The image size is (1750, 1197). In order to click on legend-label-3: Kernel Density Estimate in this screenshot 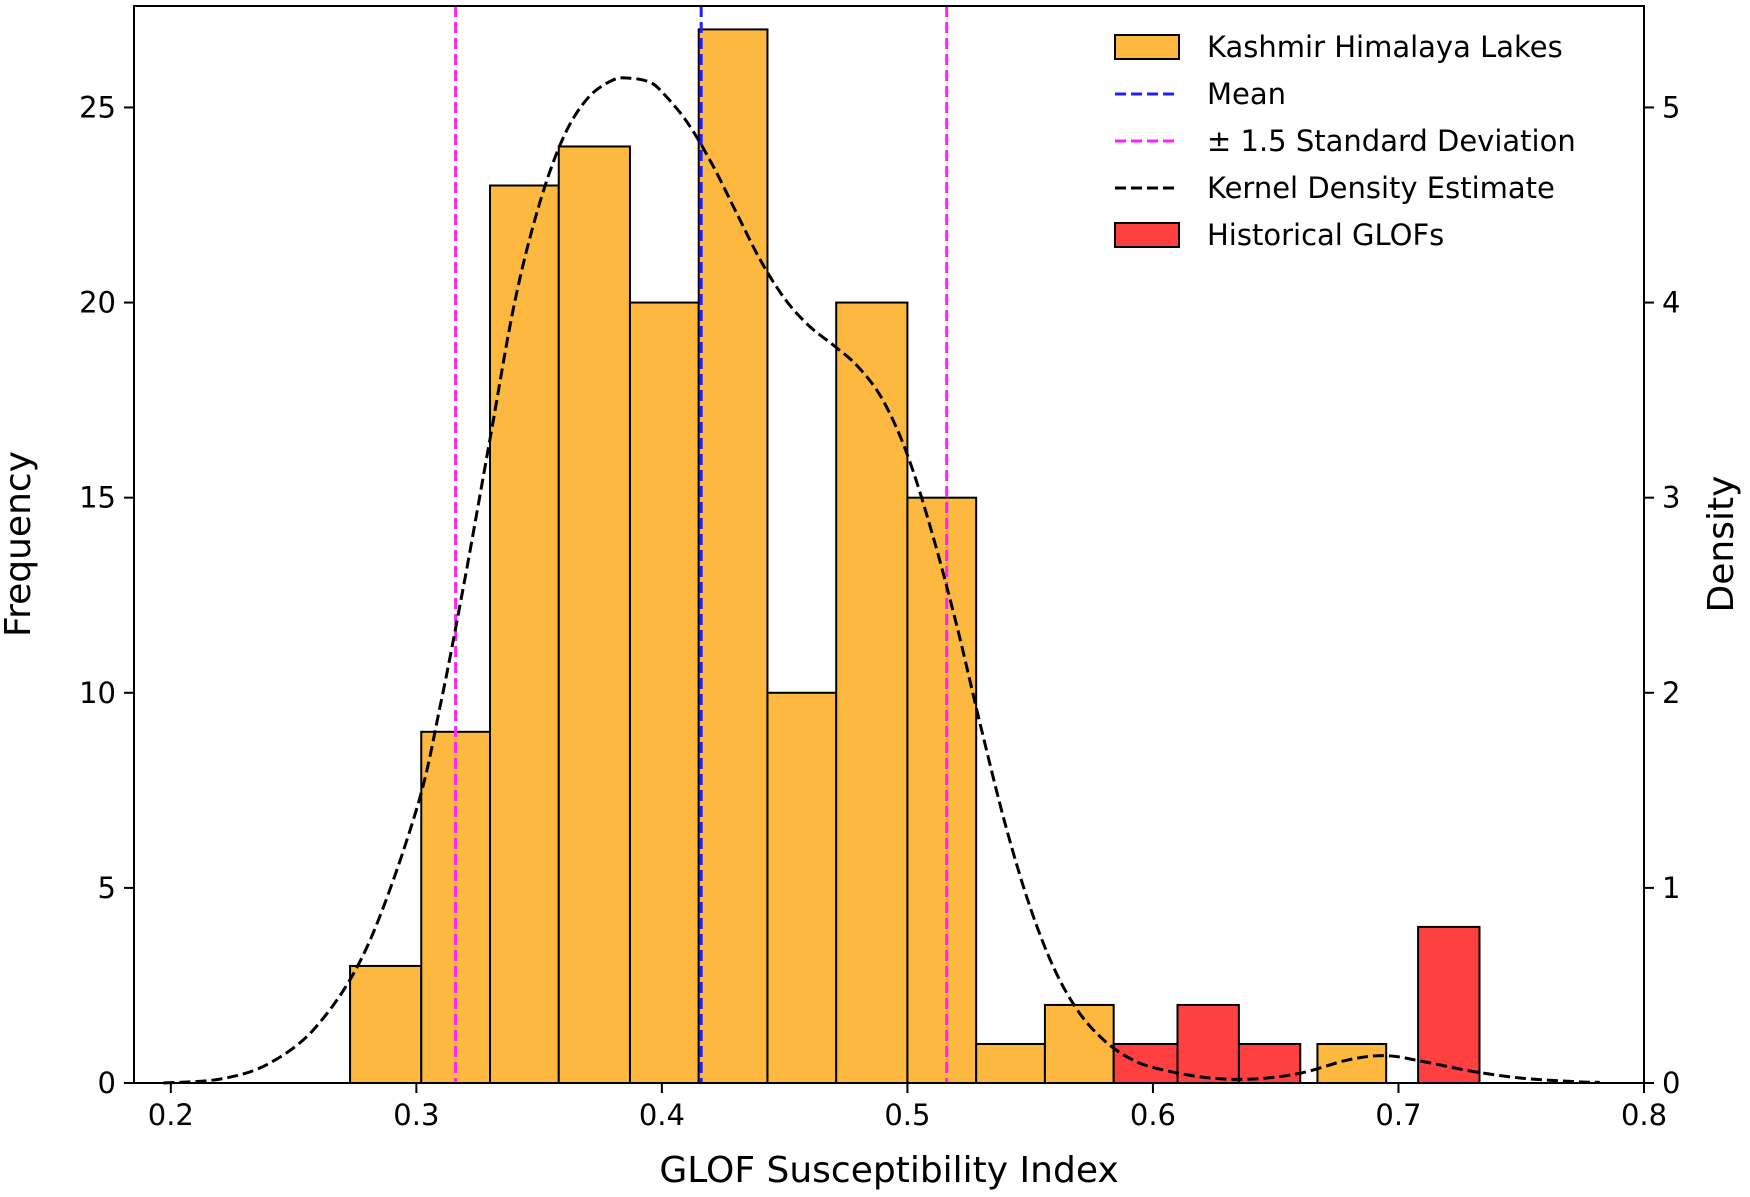, I will do `click(1381, 188)`.